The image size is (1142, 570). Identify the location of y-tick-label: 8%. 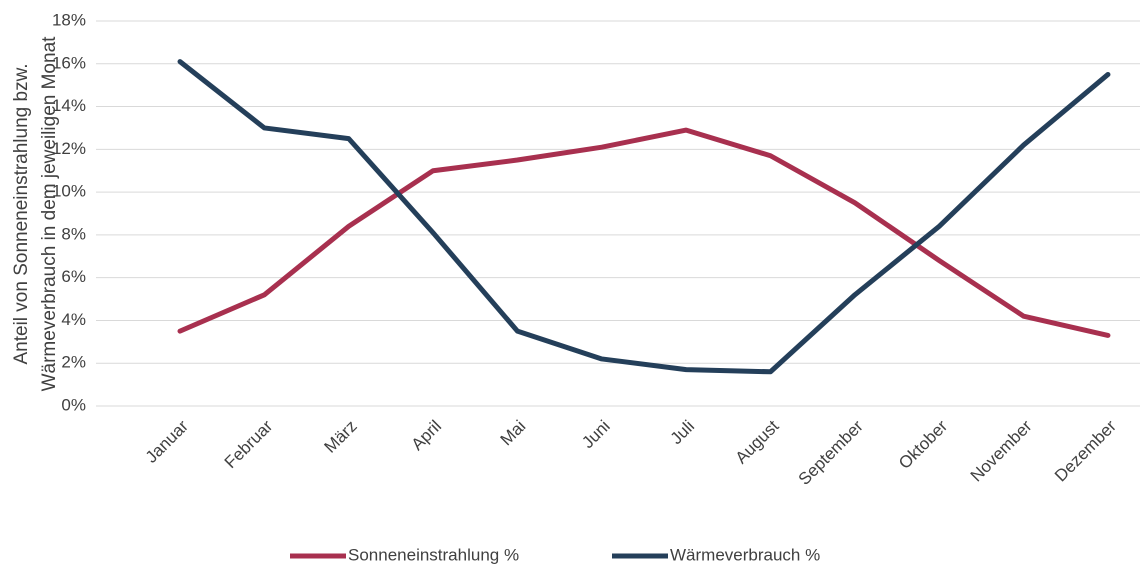
(73, 233).